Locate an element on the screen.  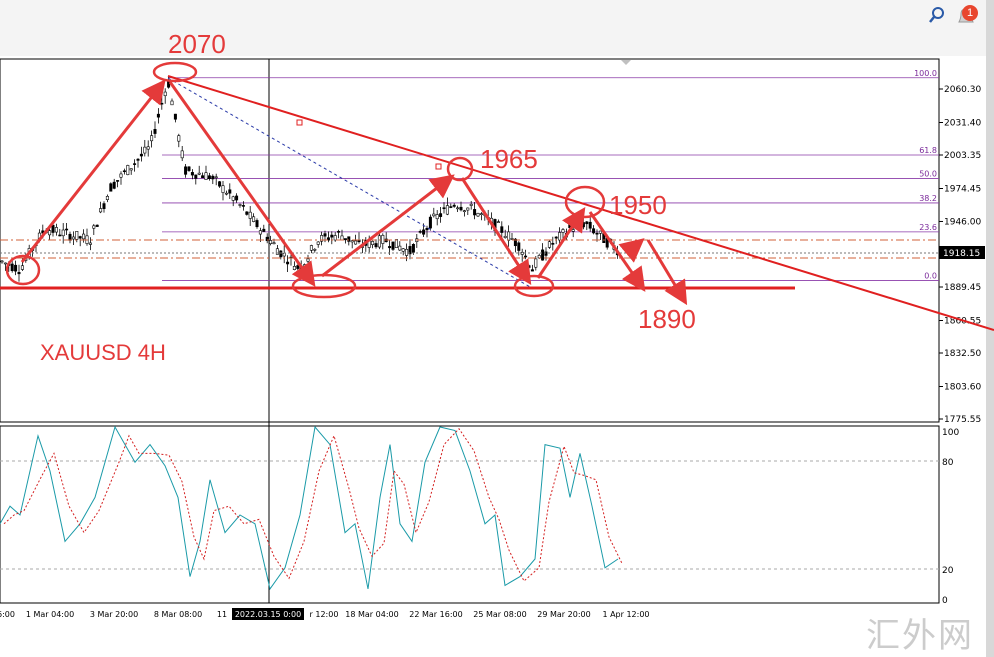
time-label: 6:00 is located at coordinates (7, 614).